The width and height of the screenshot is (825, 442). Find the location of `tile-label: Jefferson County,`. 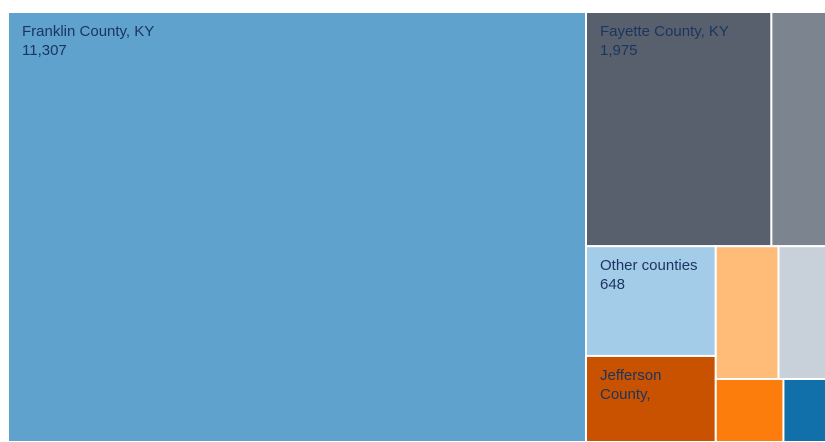

tile-label: Jefferson County, is located at coordinates (633, 385).